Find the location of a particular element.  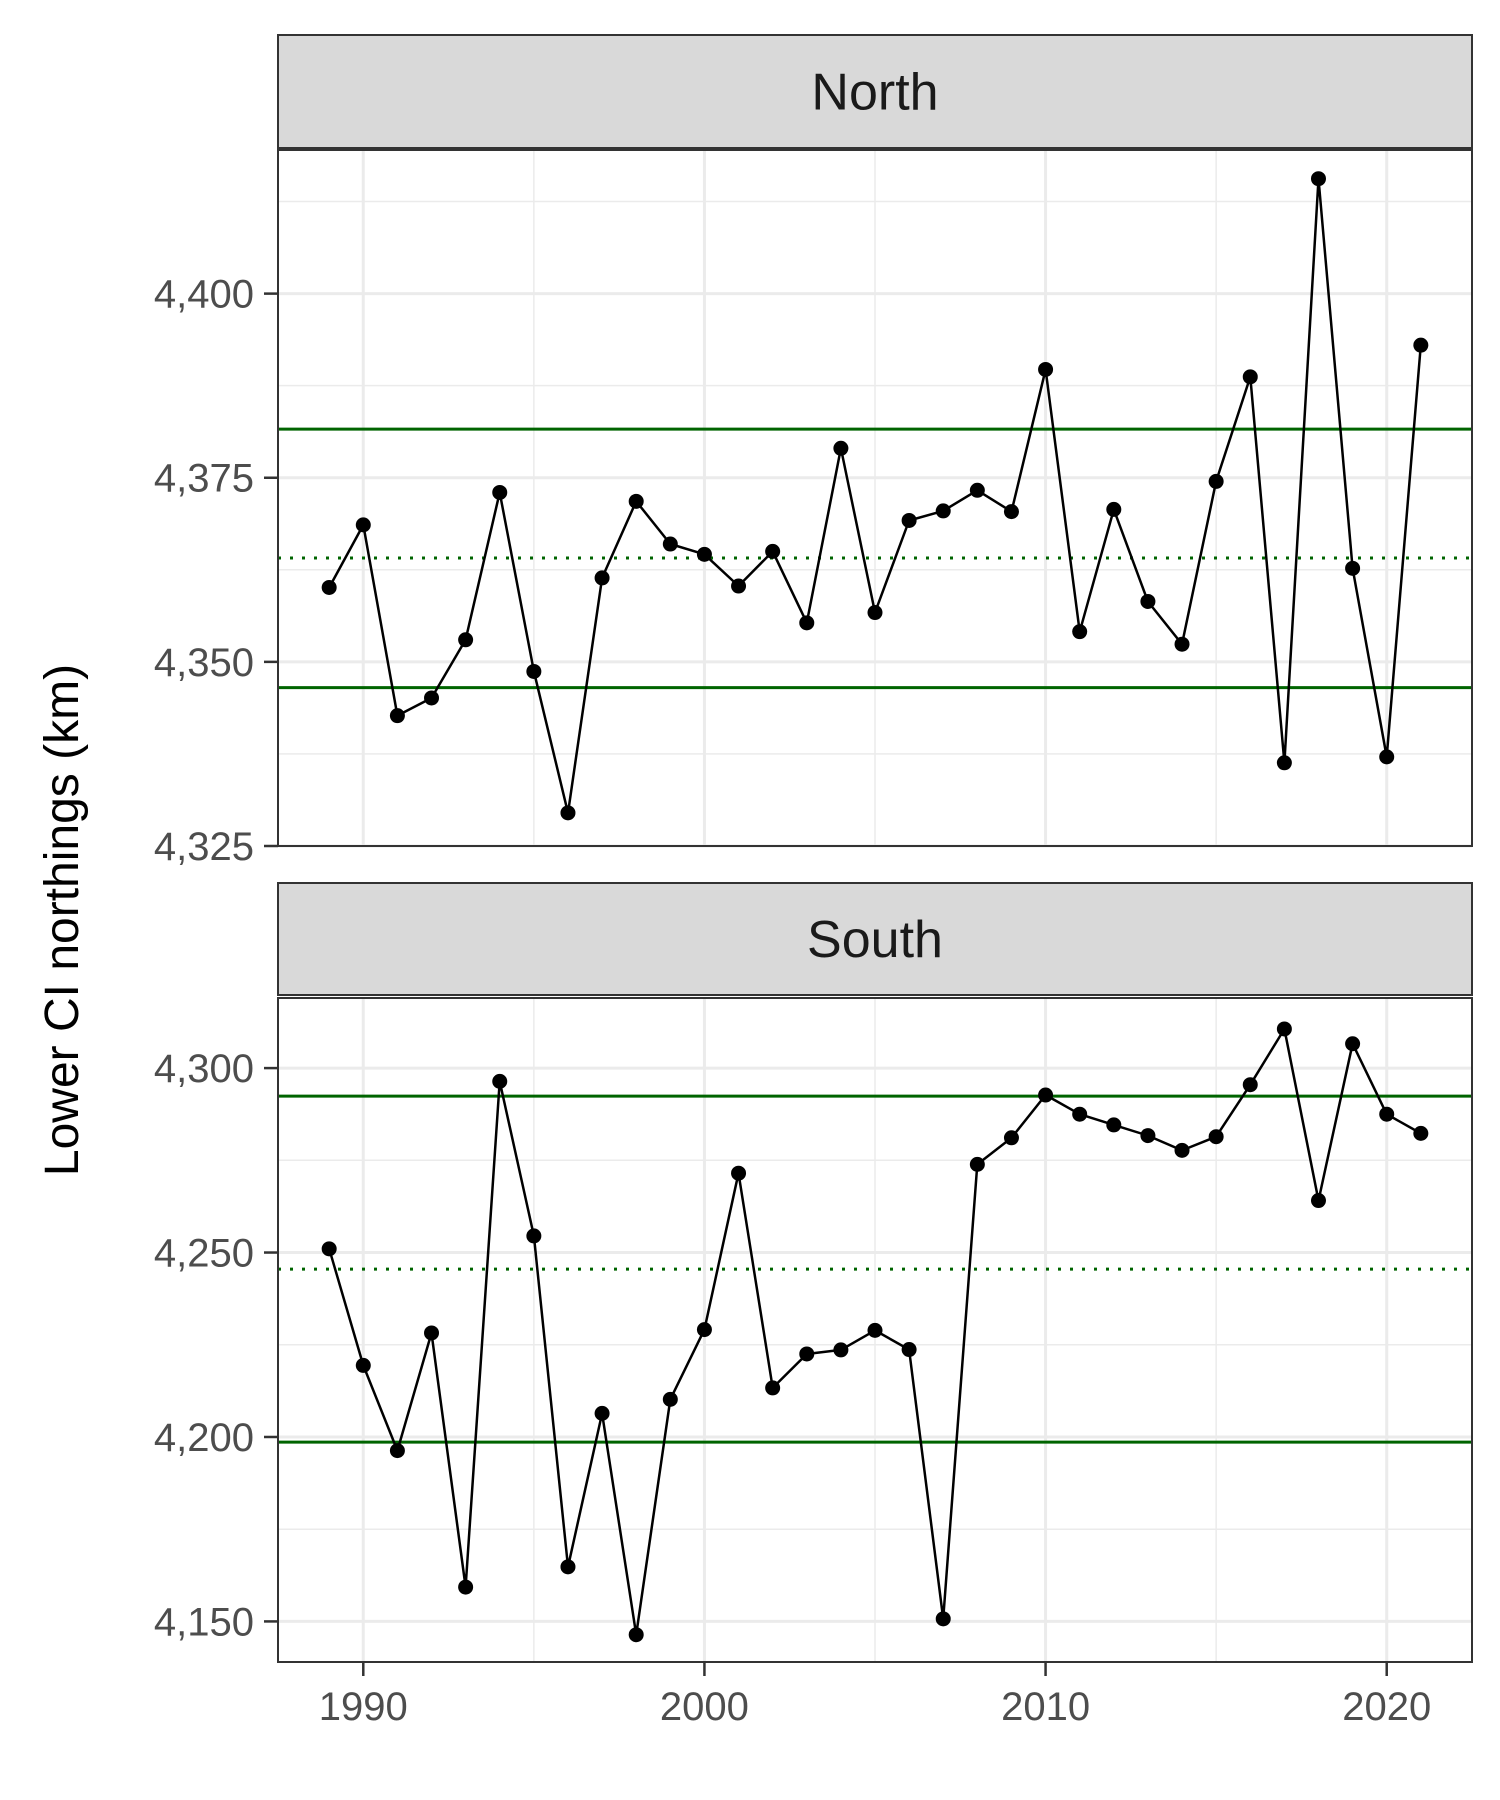

x-tick-label: 2000 is located at coordinates (704, 1707).